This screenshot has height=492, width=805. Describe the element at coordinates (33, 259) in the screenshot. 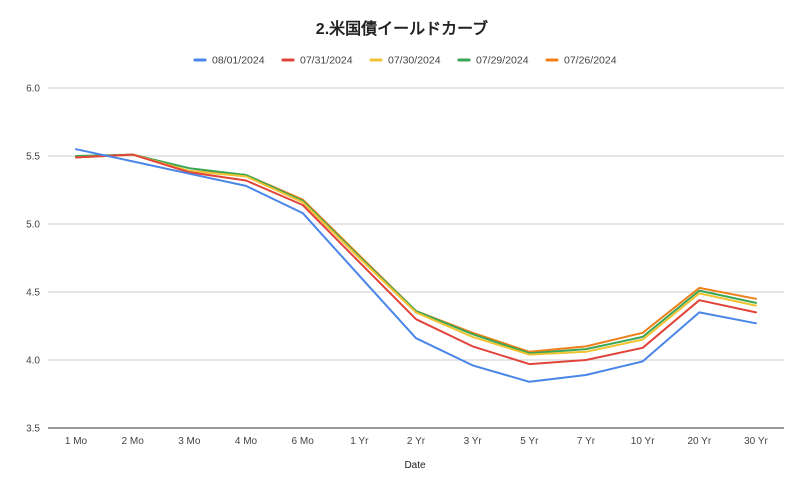

I see `y-axis-tick-labels: 3.5 4.0 4.5 5.0 5.5 6.0` at that location.